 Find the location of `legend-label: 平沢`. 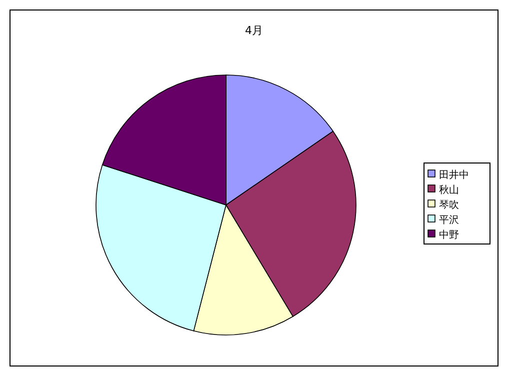

legend-label: 平沢 is located at coordinates (449, 220).